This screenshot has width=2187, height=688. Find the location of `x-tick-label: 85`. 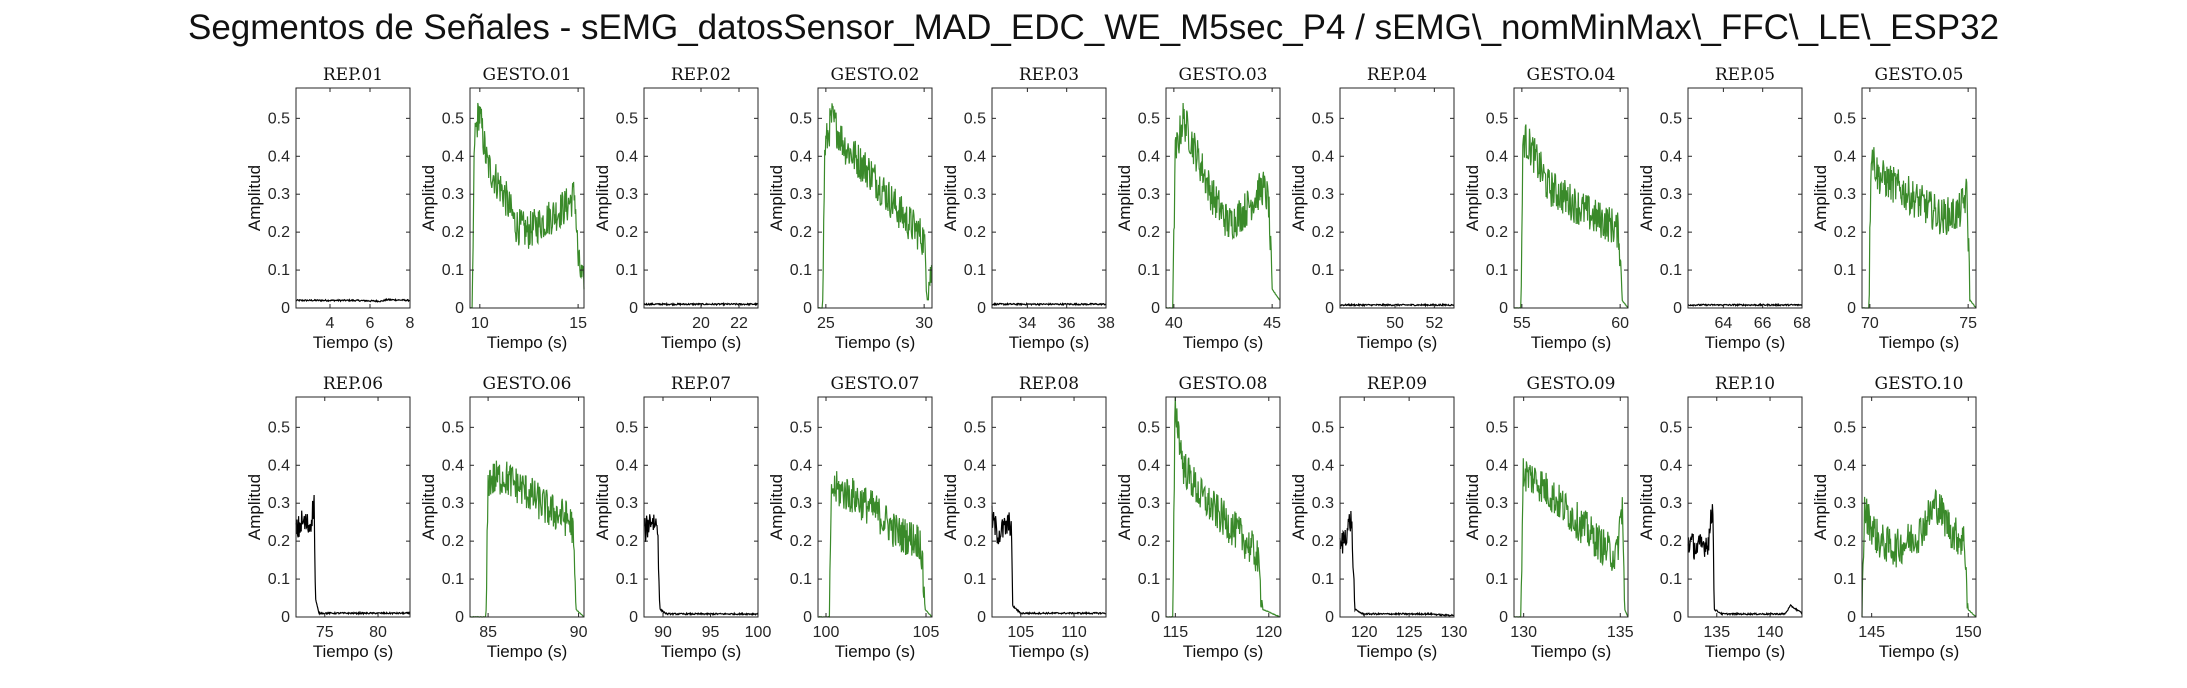

x-tick-label: 85 is located at coordinates (488, 632).